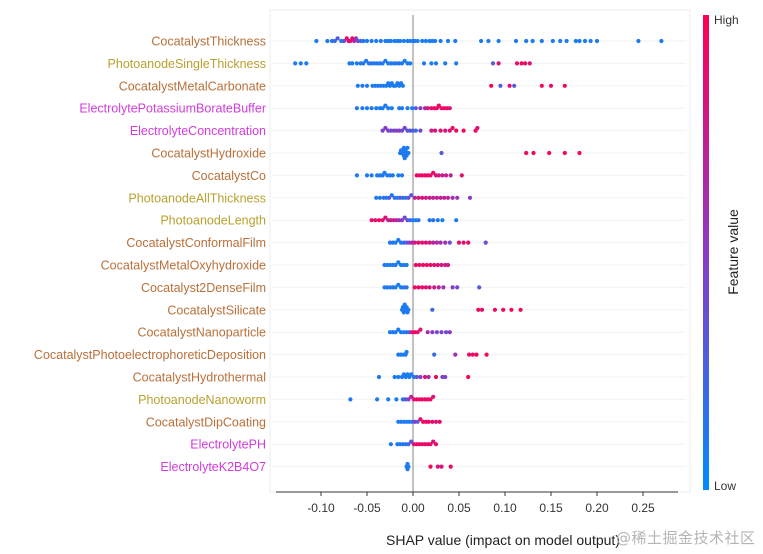 Image resolution: width=763 pixels, height=554 pixels. I want to click on feature-label: ElectrolyteConcentration, so click(198, 131).